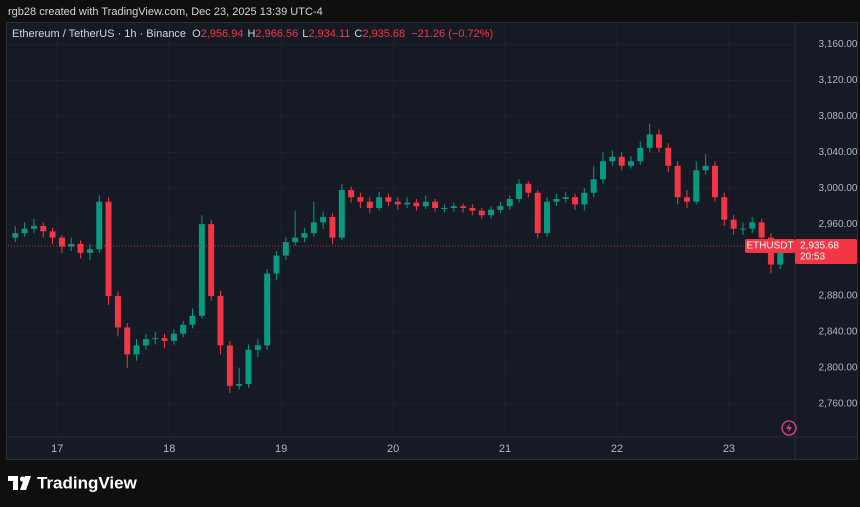 The image size is (860, 507). What do you see at coordinates (196, 34) in the screenshot?
I see `ohlc-key: O` at bounding box center [196, 34].